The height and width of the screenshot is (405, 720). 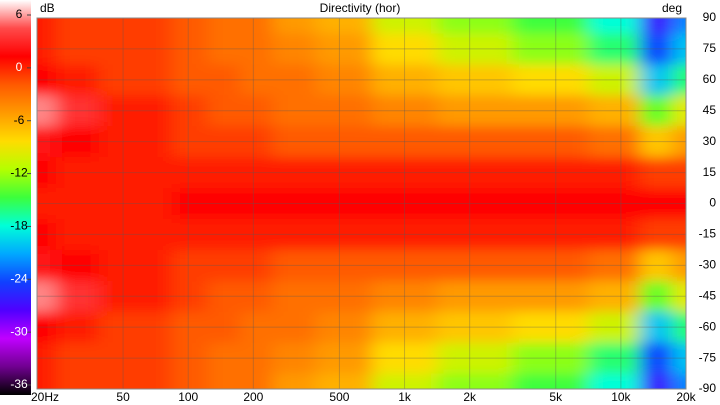 What do you see at coordinates (712, 203) in the screenshot?
I see `y-tick-label: 0` at bounding box center [712, 203].